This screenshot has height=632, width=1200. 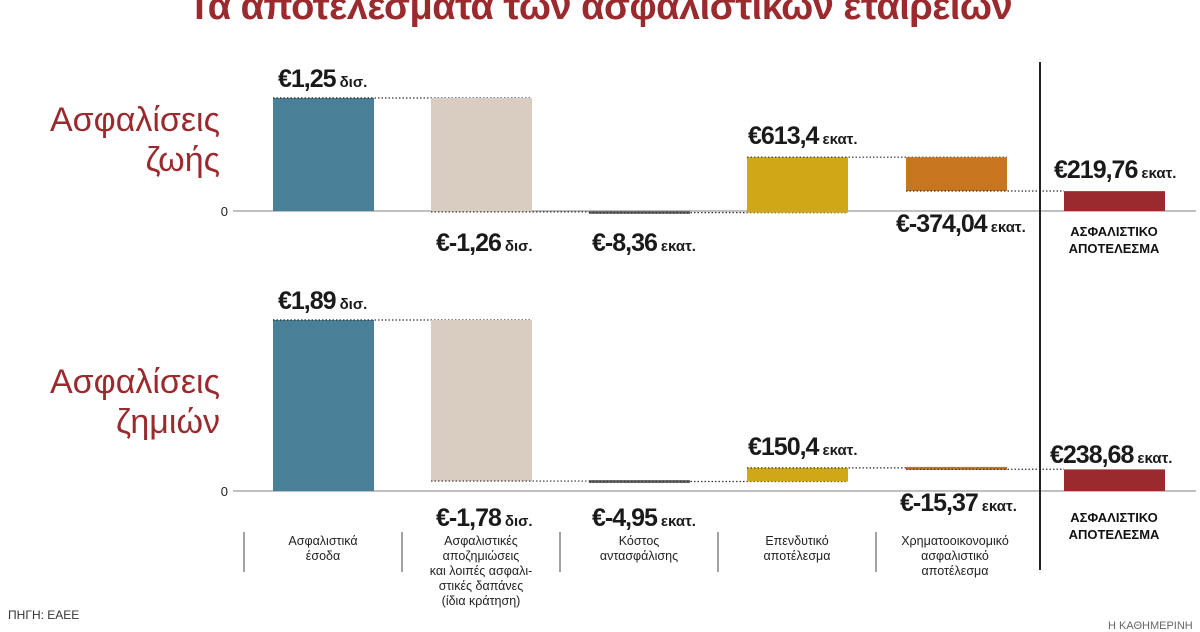 What do you see at coordinates (115, 140) in the screenshot?
I see `panel-title-life: Ασφαλίσεις ζωής` at bounding box center [115, 140].